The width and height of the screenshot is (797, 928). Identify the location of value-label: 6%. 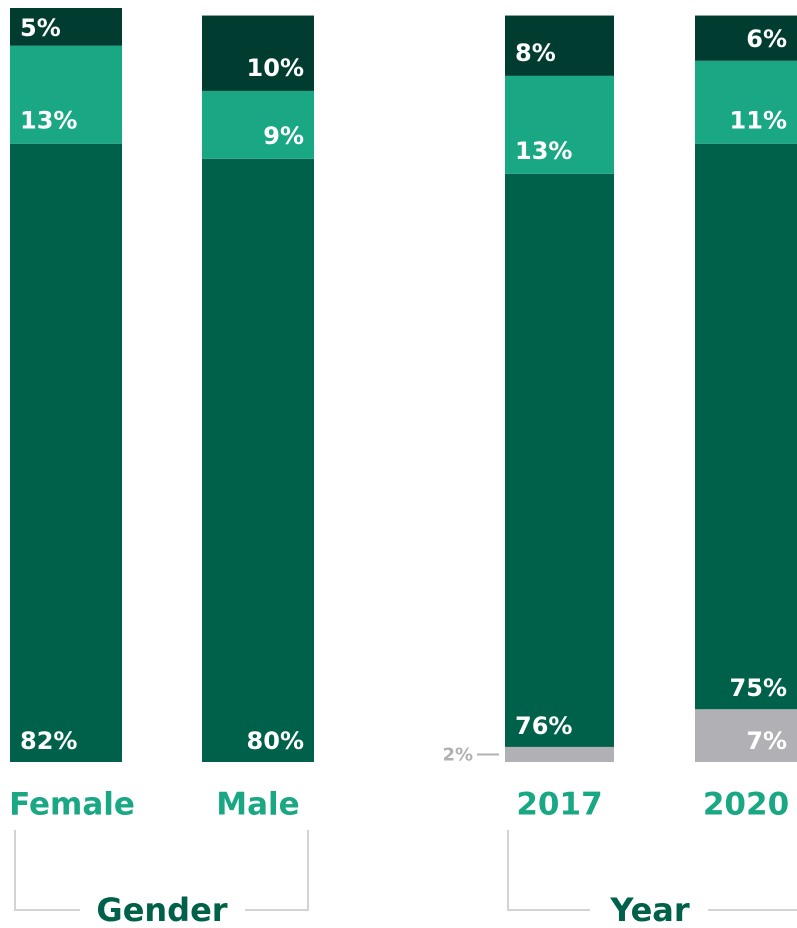
(766, 39).